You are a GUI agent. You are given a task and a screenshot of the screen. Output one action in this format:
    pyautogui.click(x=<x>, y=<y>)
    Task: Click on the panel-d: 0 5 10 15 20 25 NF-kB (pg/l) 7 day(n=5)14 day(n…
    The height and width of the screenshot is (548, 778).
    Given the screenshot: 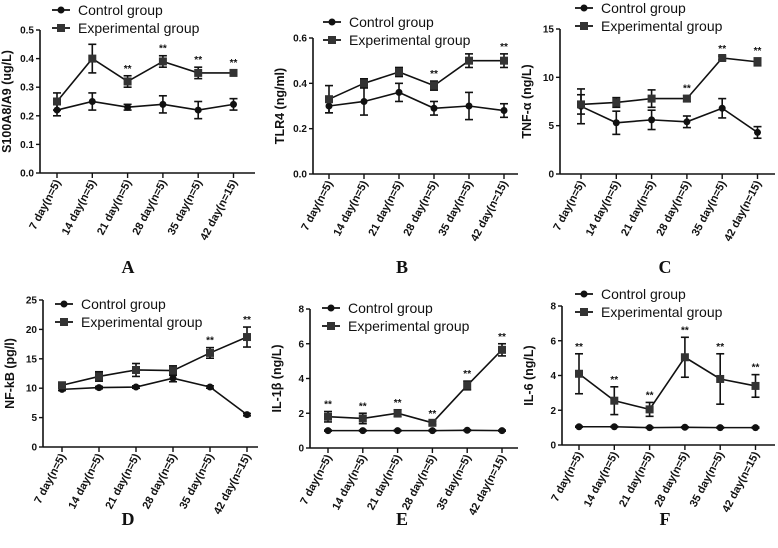 What is the action you would take?
    pyautogui.click(x=130, y=412)
    